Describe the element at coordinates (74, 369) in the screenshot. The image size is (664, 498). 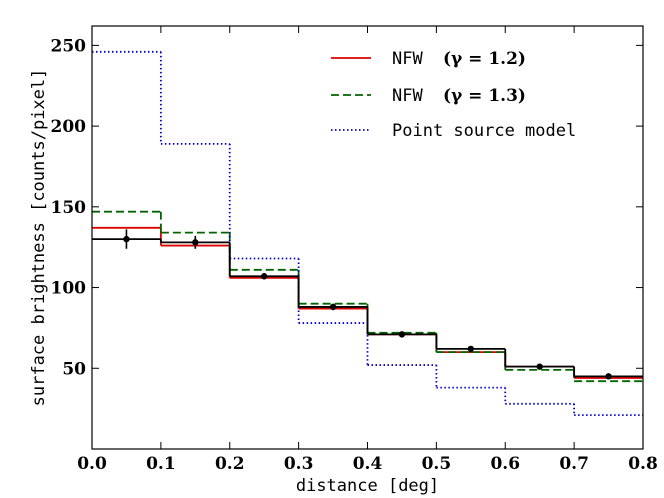
I see `y-tick-label-0: 50` at that location.